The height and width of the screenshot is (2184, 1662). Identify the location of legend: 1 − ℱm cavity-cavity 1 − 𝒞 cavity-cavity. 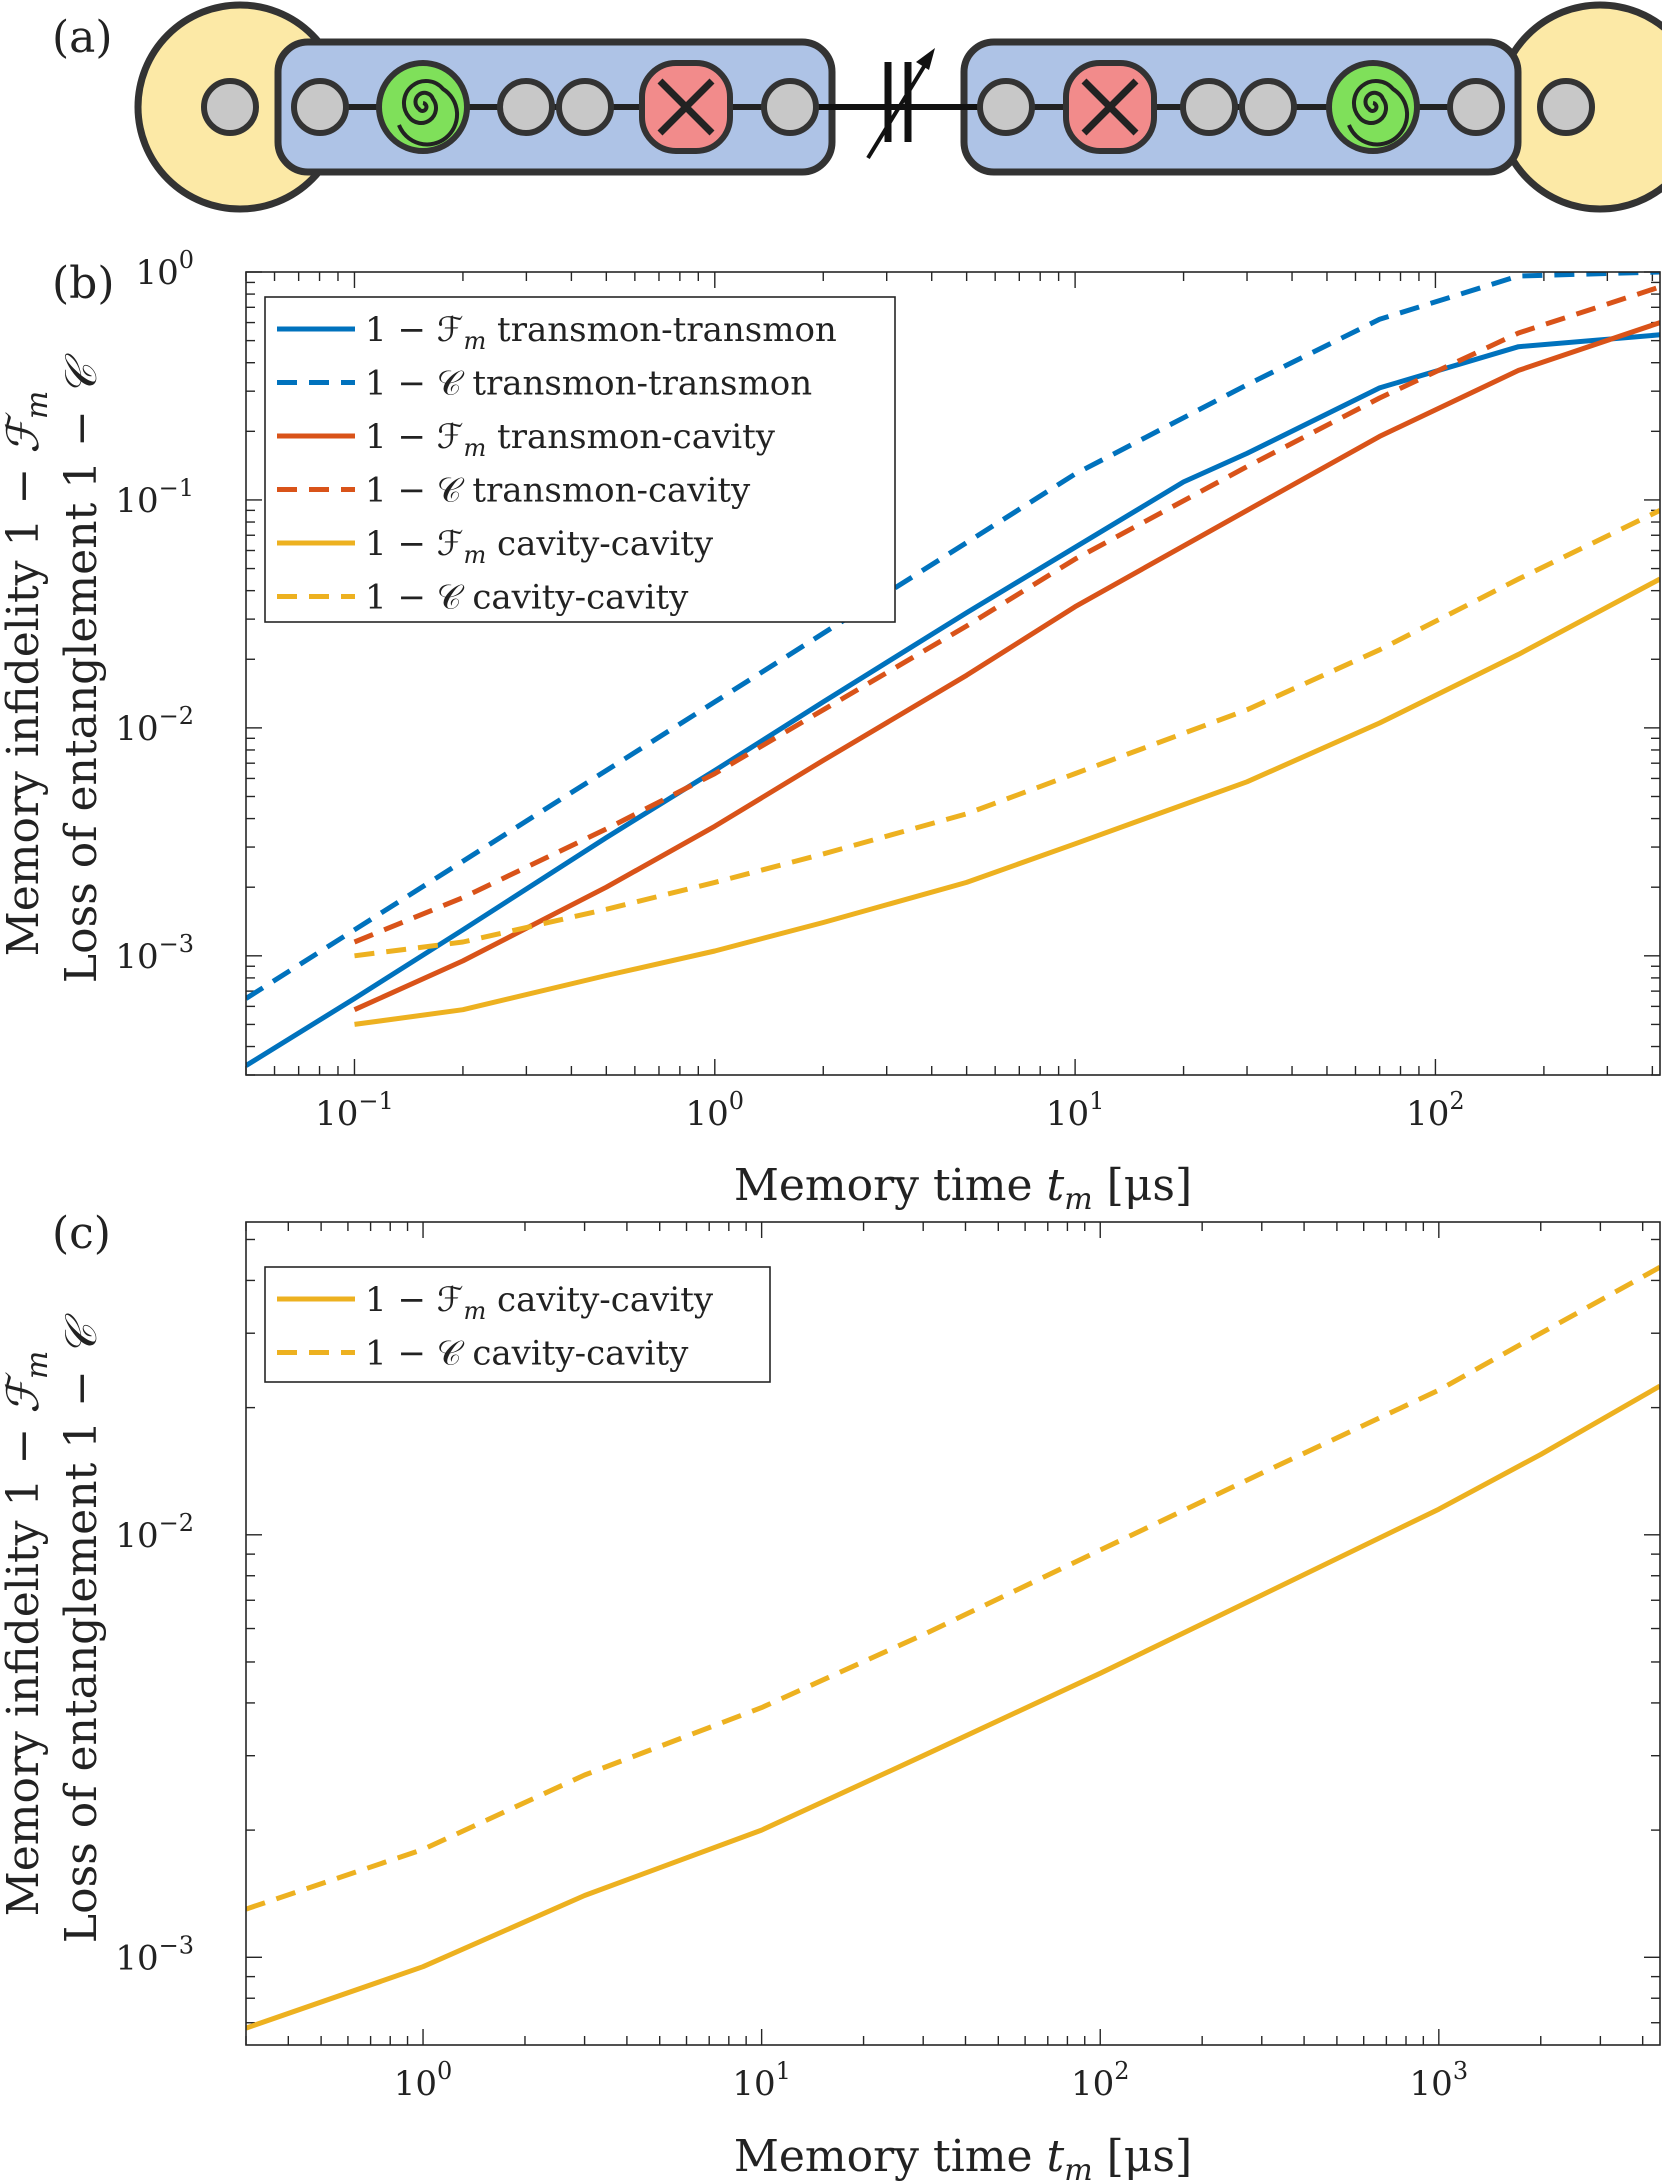
(517, 1324).